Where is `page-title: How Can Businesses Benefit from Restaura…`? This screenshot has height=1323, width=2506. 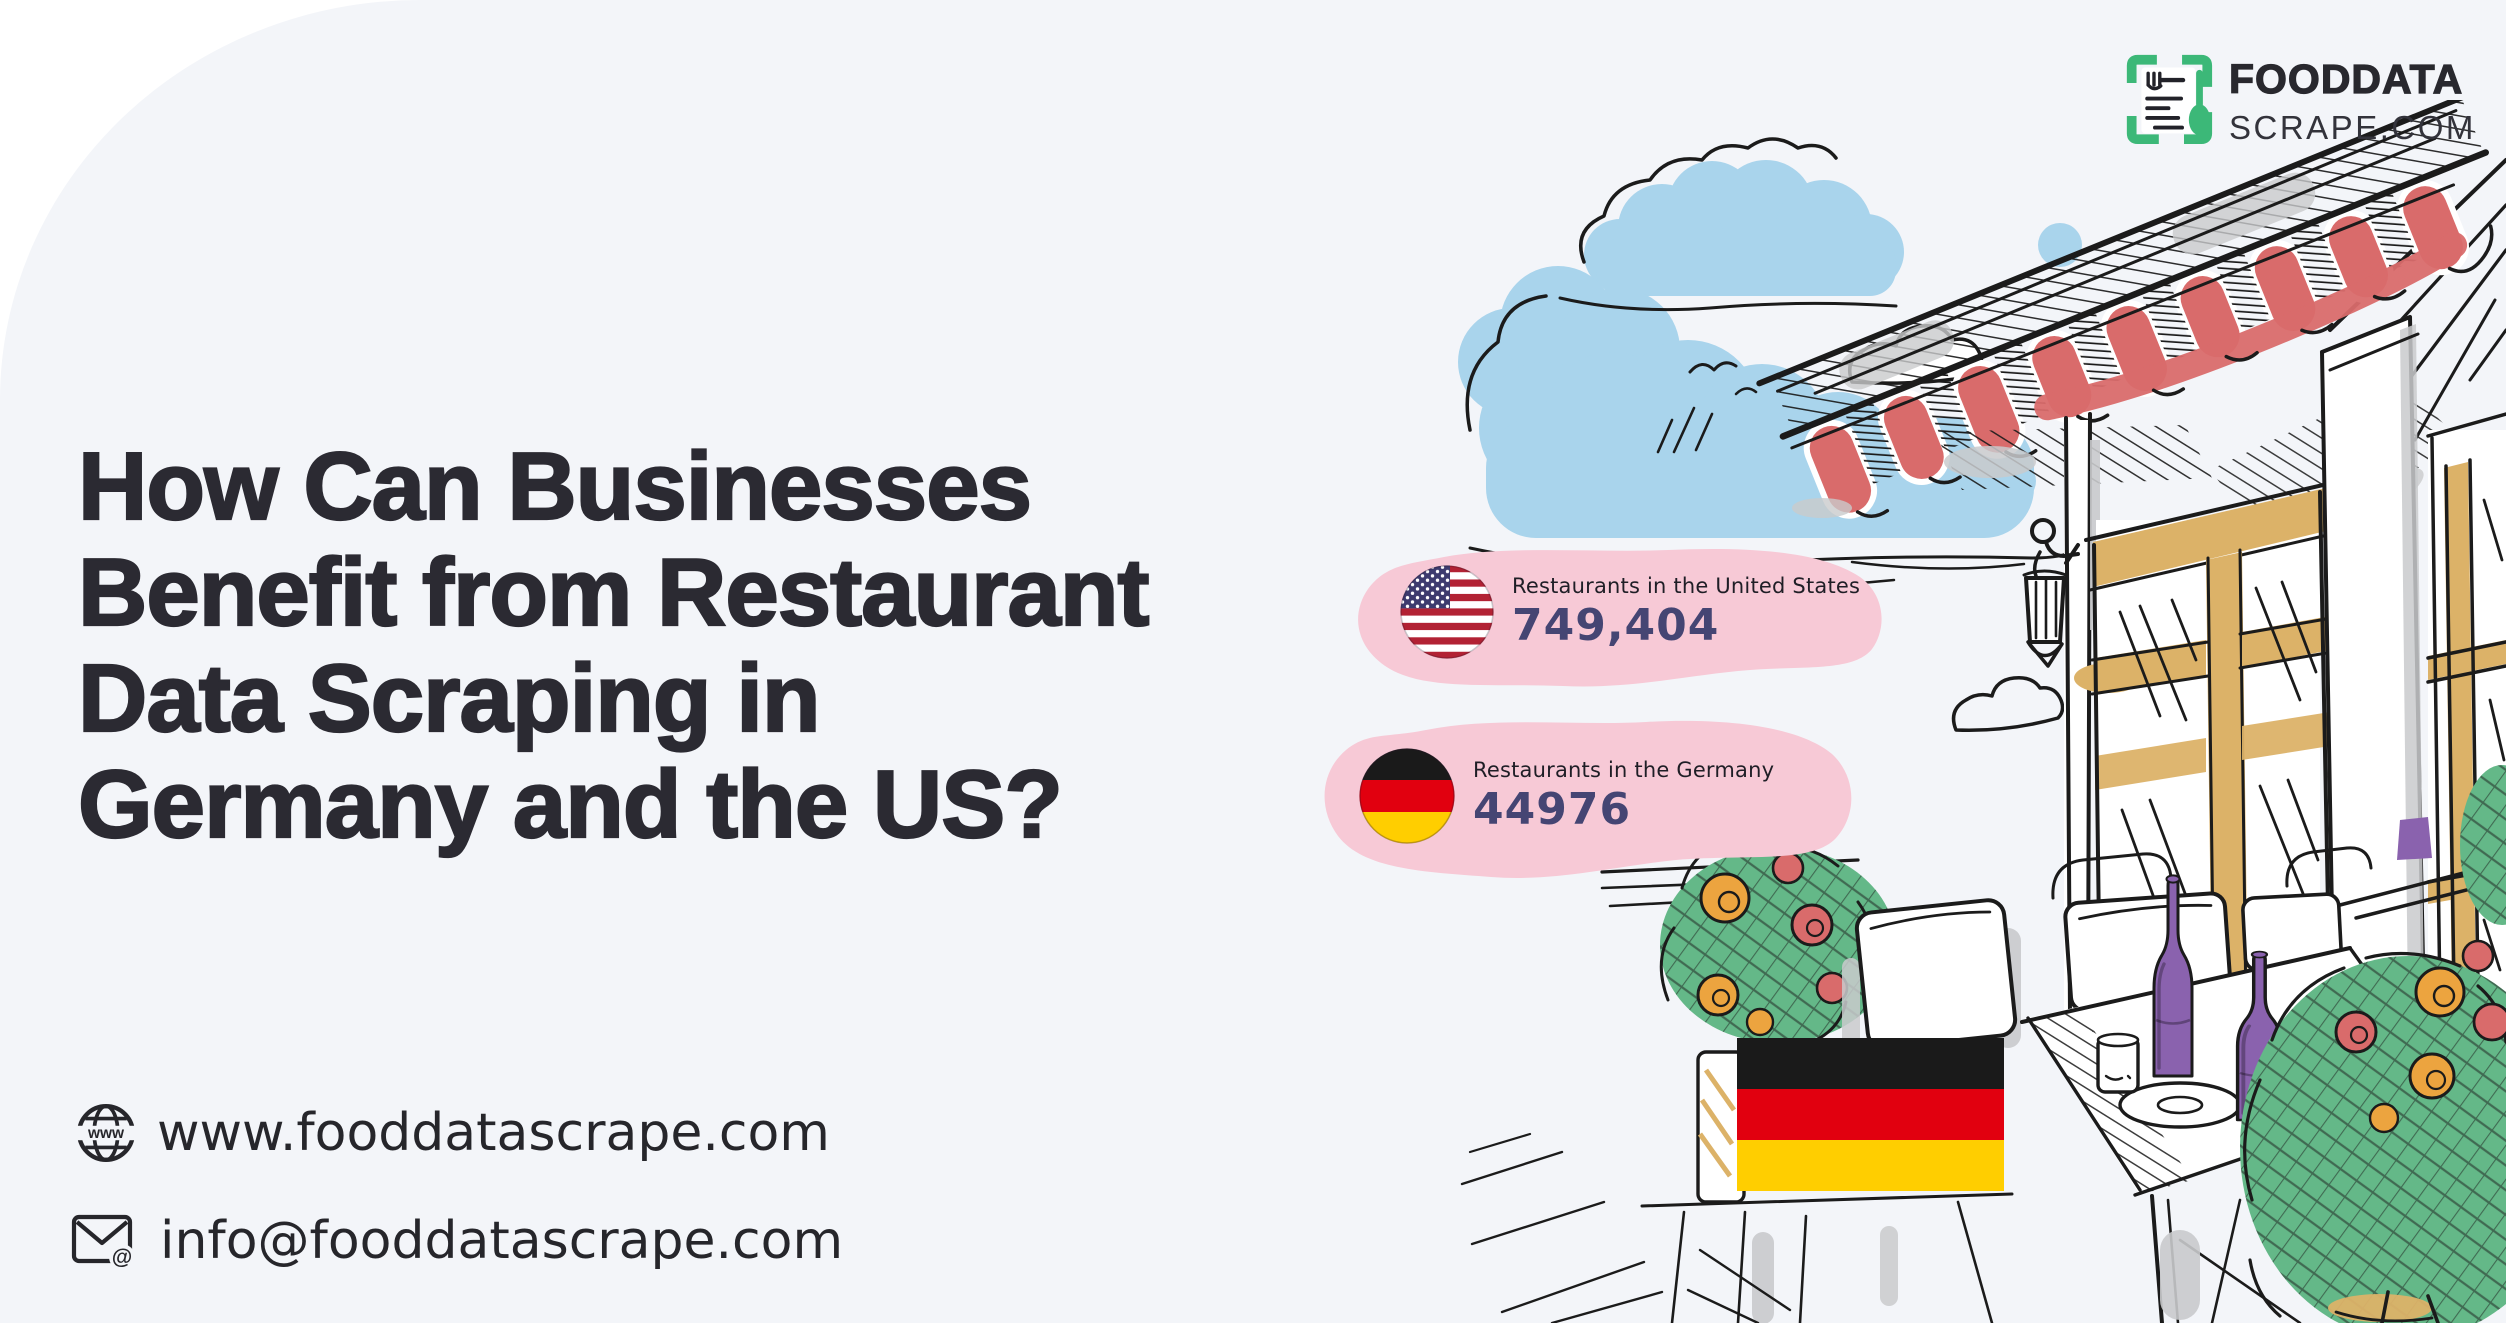 page-title: How Can Businesses Benefit from Restaura… is located at coordinates (614, 645).